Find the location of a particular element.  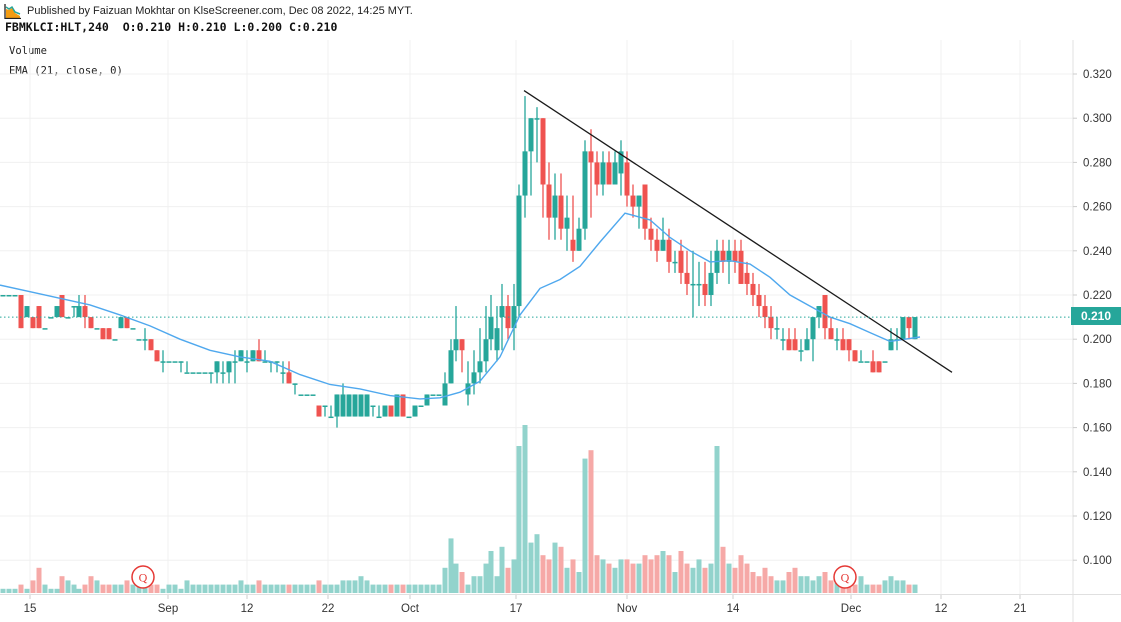

y-tick-label: 0.240 is located at coordinates (1097, 252).